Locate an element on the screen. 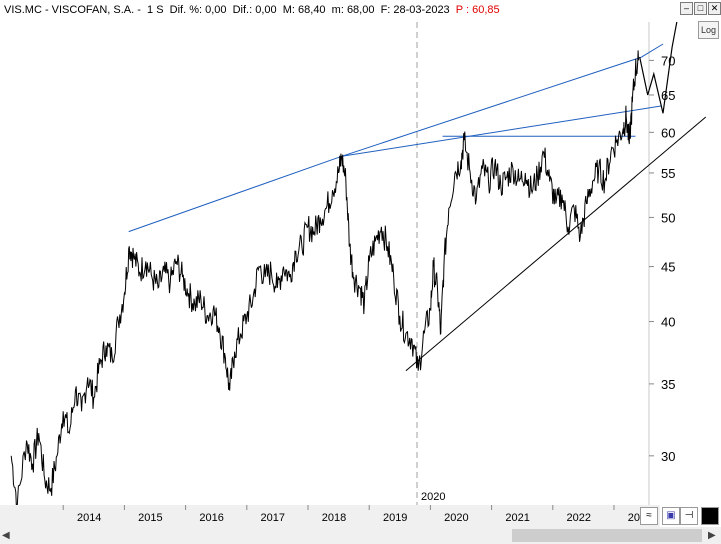  close-button: ✕ is located at coordinates (714, 8).